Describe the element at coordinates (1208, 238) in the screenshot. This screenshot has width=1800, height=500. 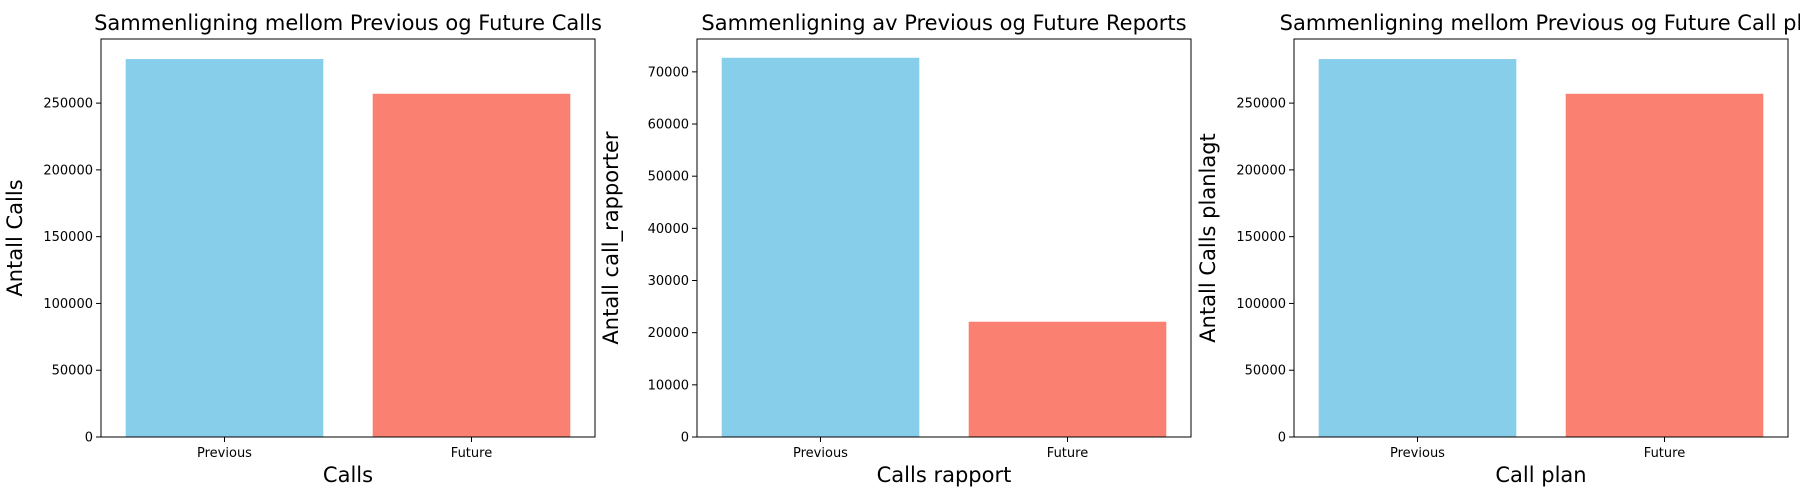
I see `y-axis-label: Antall Calls planlagt` at that location.